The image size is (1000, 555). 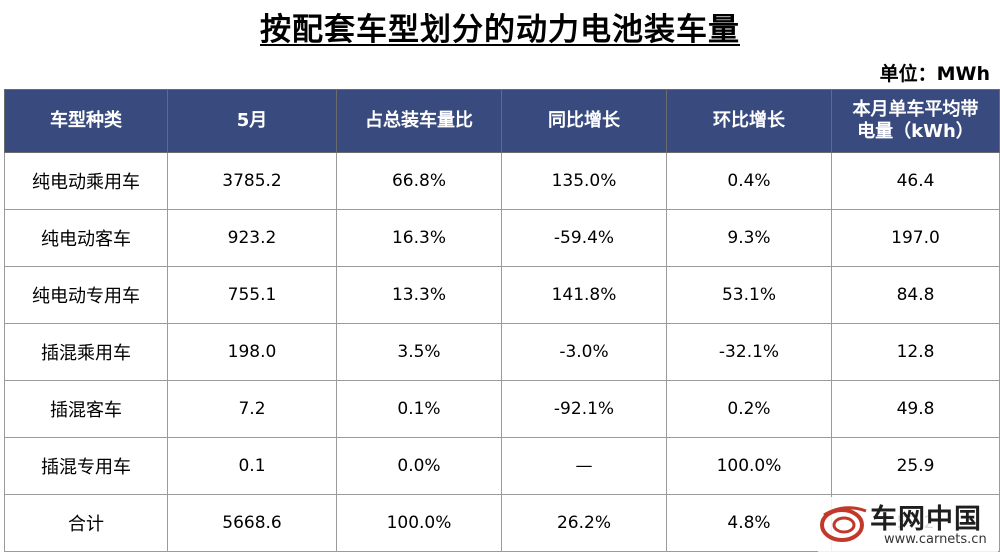 I want to click on table-cell: —, so click(x=584, y=466).